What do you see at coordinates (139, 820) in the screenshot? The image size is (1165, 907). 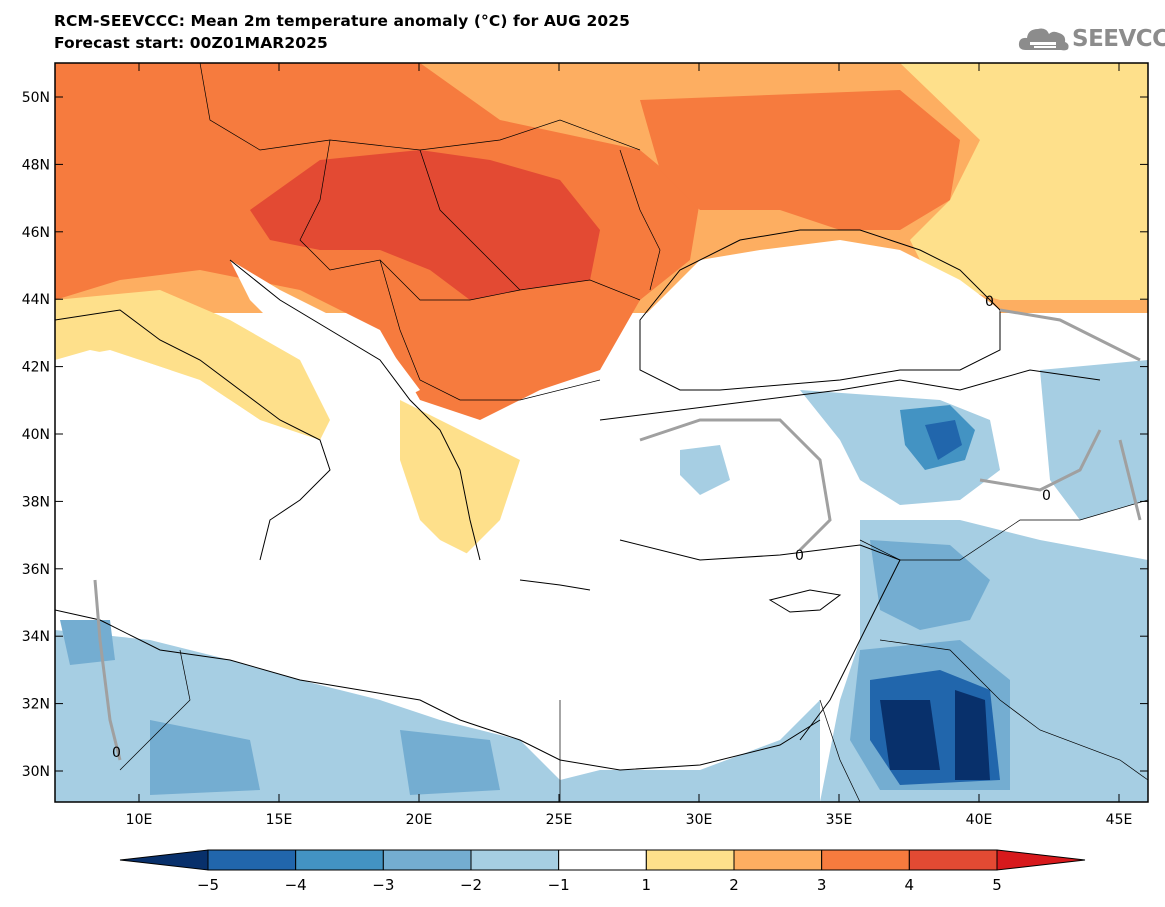 I see `lon-label: 10E` at bounding box center [139, 820].